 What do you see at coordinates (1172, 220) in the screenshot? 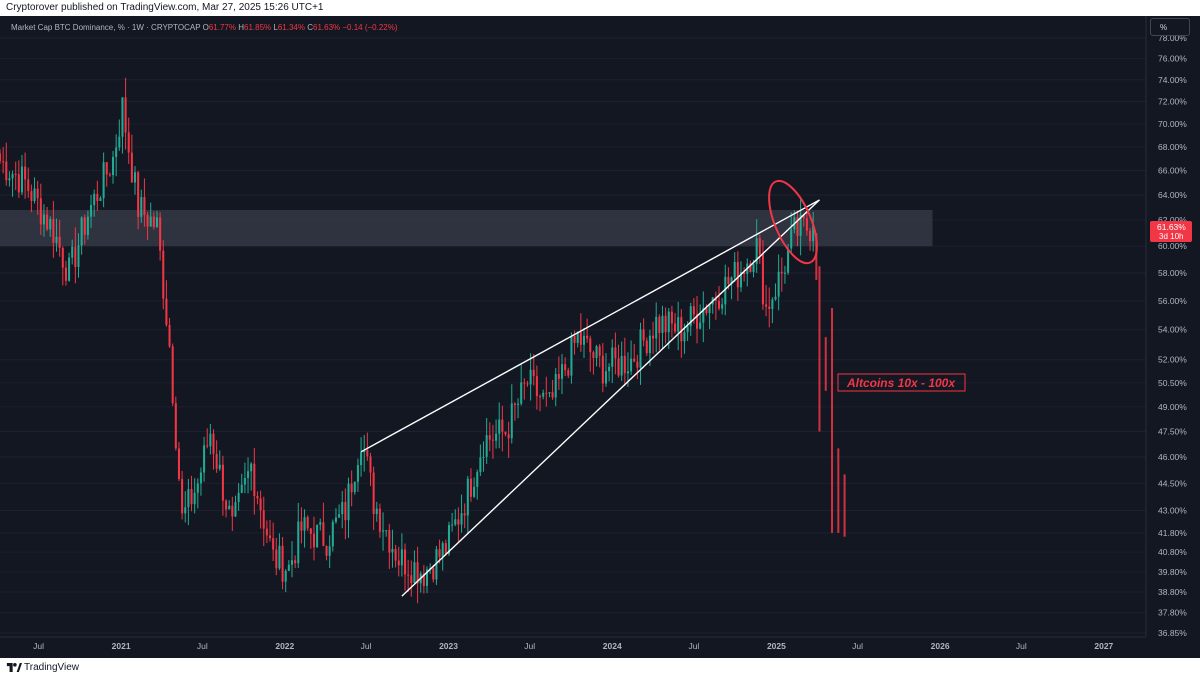
I see `y-tick-label: 62.00%` at bounding box center [1172, 220].